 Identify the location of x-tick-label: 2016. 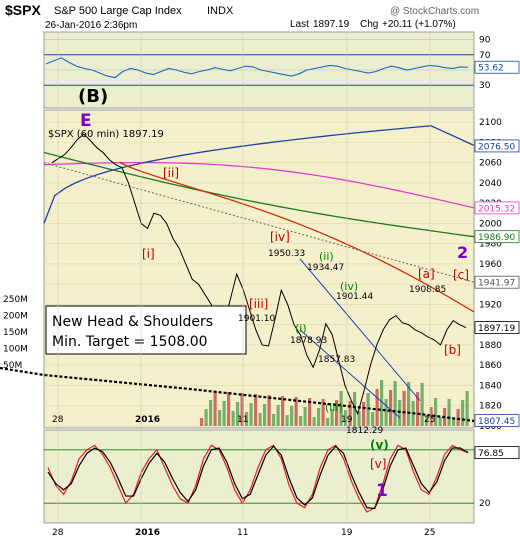
(147, 533).